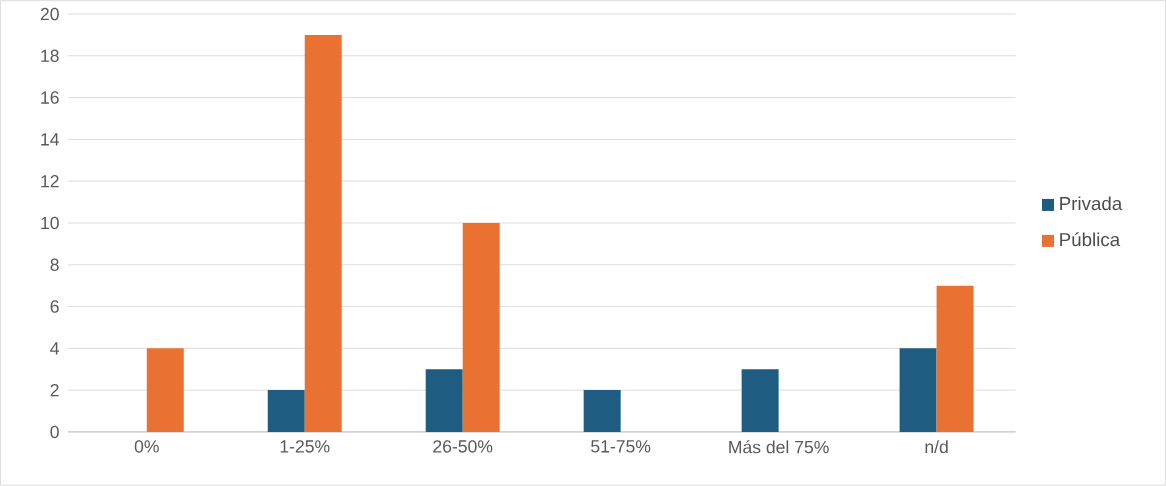 This screenshot has width=1166, height=486. I want to click on x-tick-label: n/d, so click(936, 447).